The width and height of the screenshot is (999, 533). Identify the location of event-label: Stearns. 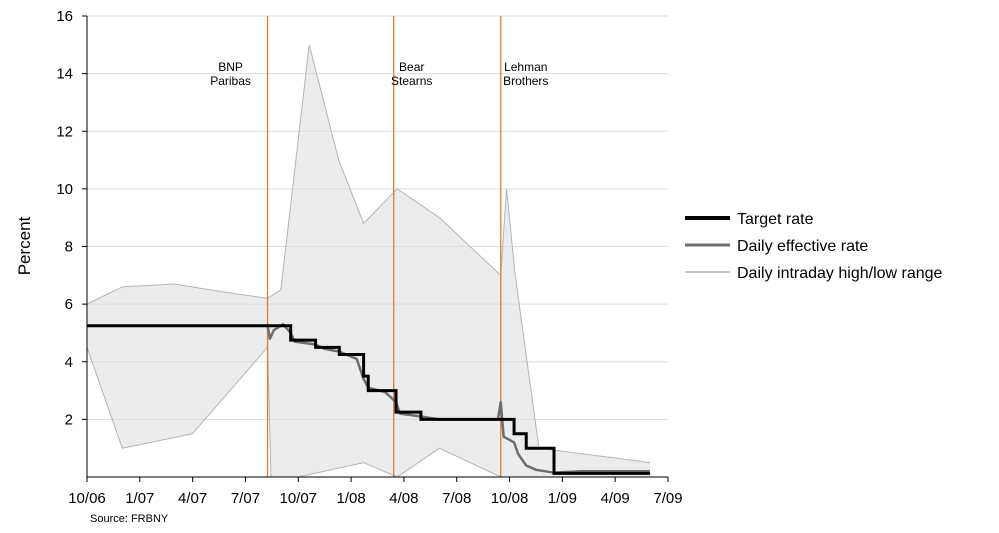
(411, 81).